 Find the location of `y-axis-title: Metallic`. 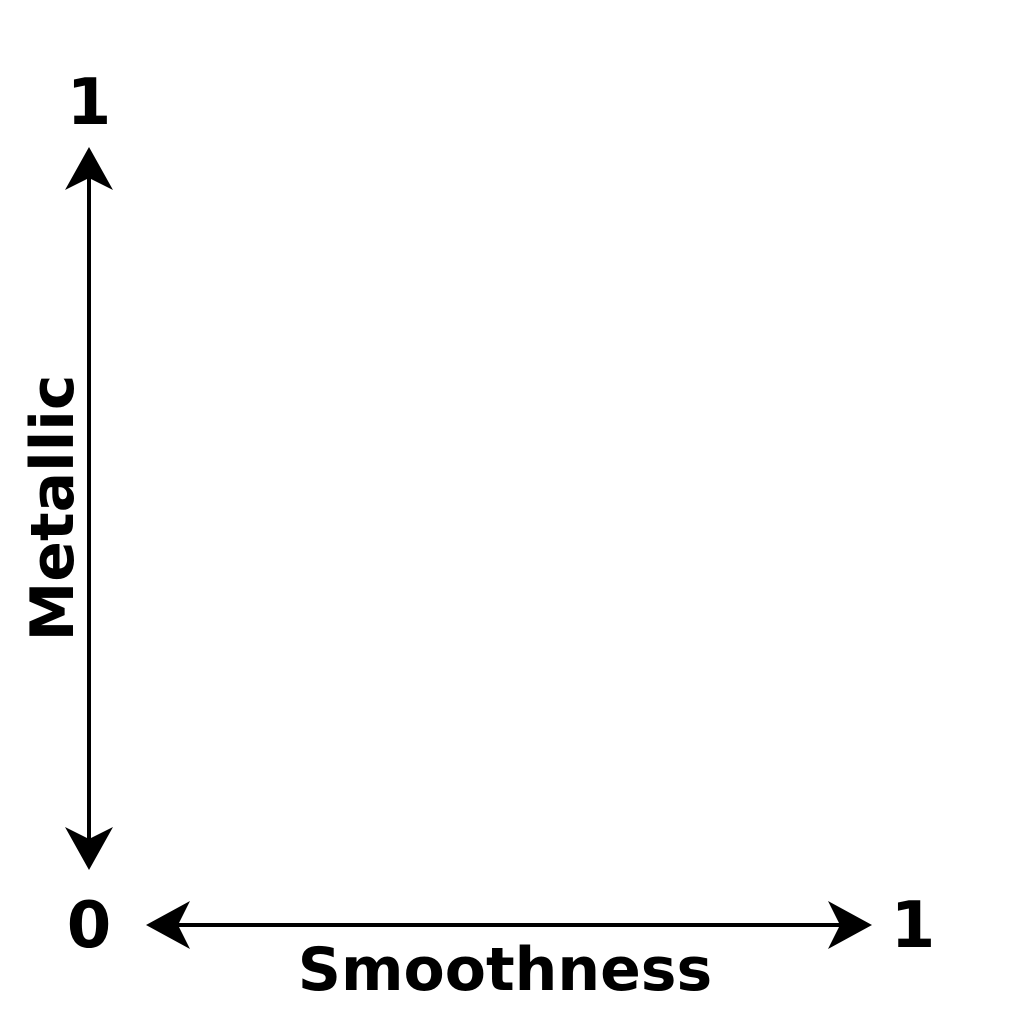

y-axis-title: Metallic is located at coordinates (53, 508).